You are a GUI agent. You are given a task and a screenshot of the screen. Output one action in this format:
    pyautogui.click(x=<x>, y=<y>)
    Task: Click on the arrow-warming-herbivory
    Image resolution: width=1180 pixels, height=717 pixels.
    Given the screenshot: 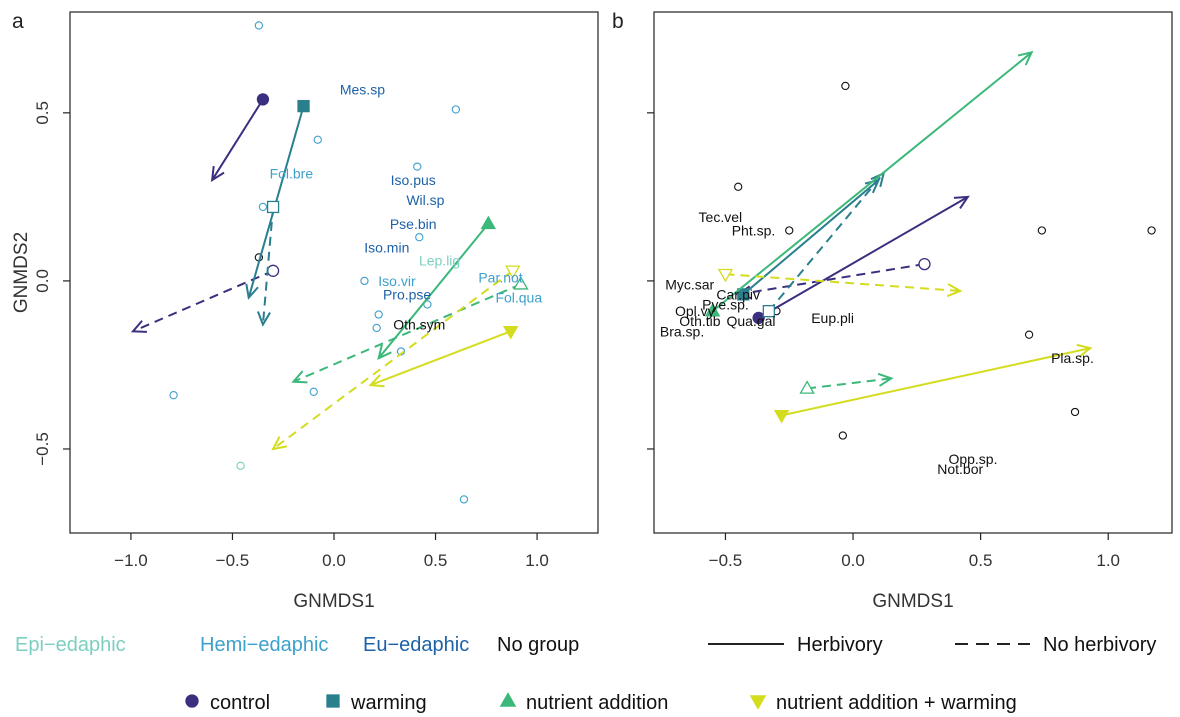 What is the action you would take?
    pyautogui.click(x=811, y=237)
    